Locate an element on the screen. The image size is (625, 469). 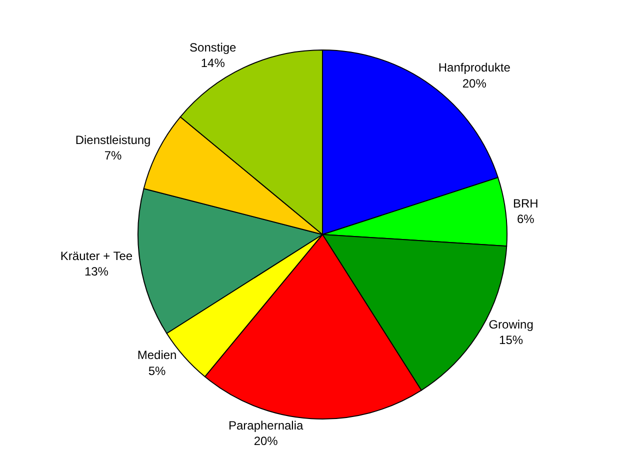
slice-label: Hanfprodukte is located at coordinates (474, 67).